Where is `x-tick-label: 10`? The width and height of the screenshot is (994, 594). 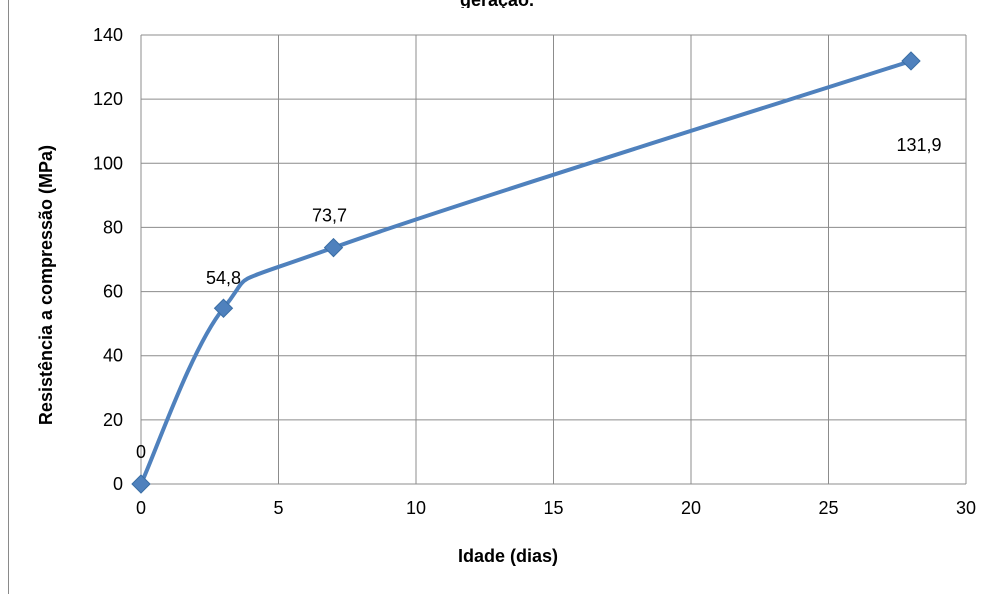
x-tick-label: 10 is located at coordinates (416, 508).